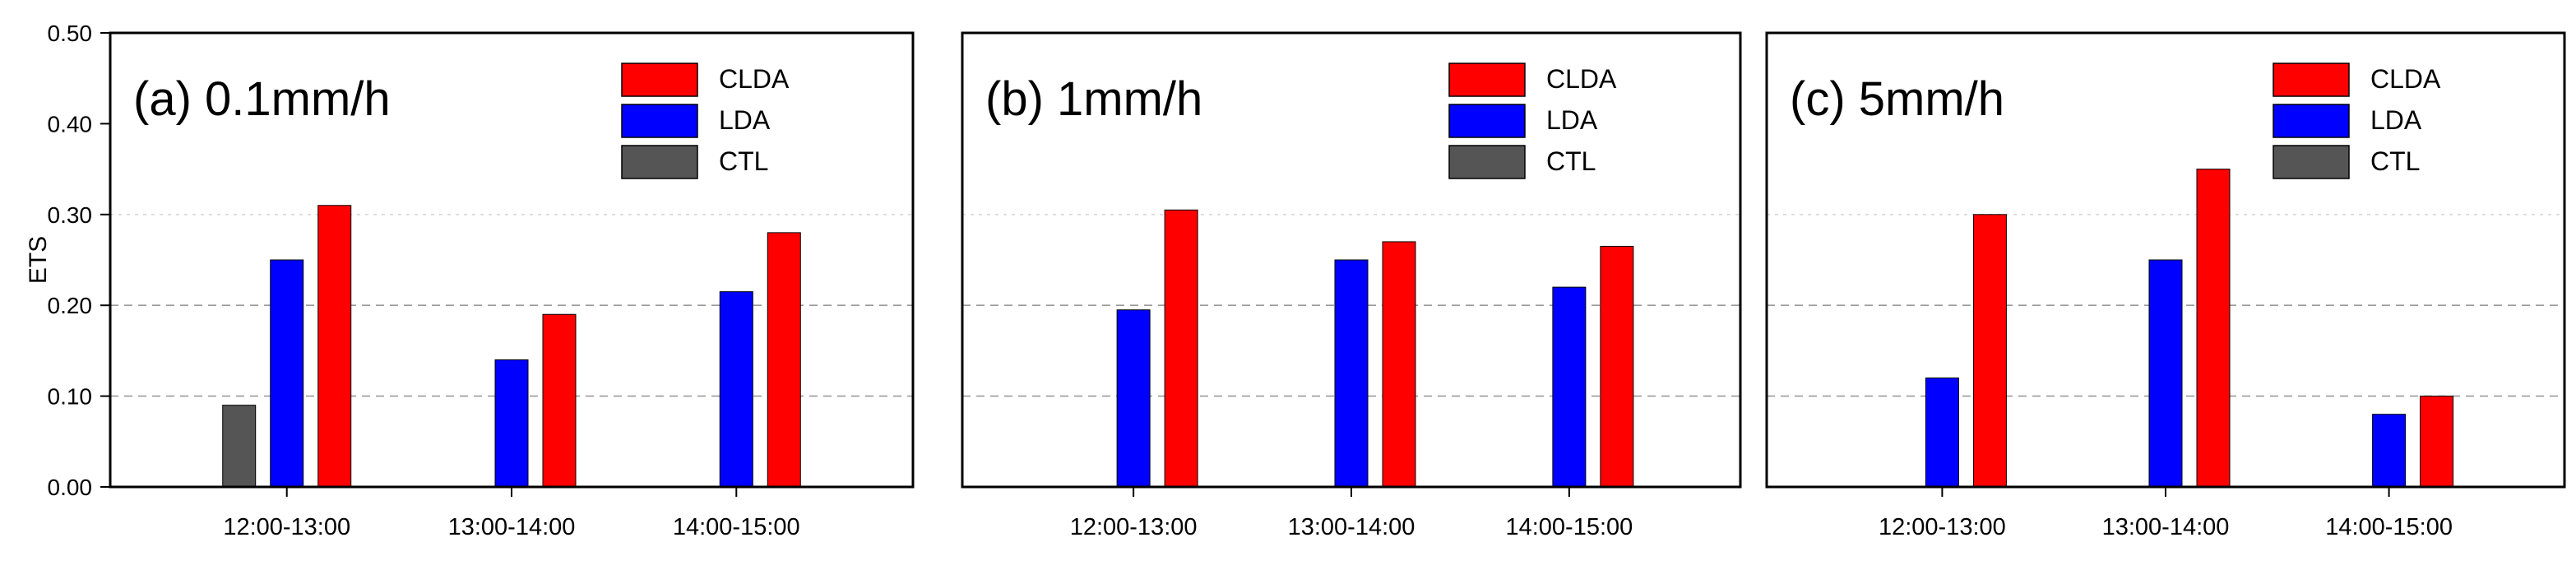 This screenshot has width=2576, height=570. Describe the element at coordinates (71, 124) in the screenshot. I see `y-tick-label: 0.40` at that location.